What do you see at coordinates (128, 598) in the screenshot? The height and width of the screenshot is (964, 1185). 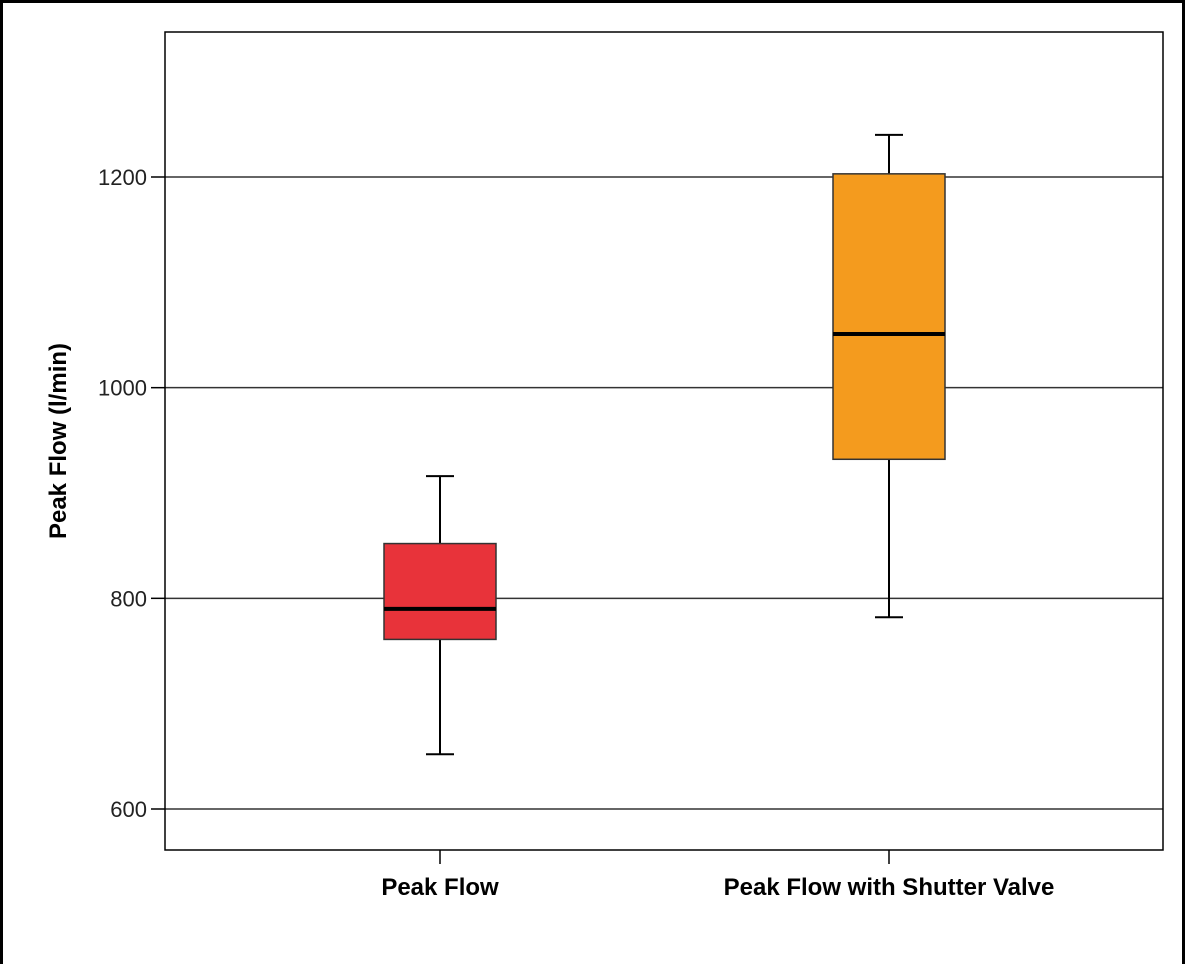 I see `y-tick-label-800: 800` at bounding box center [128, 598].